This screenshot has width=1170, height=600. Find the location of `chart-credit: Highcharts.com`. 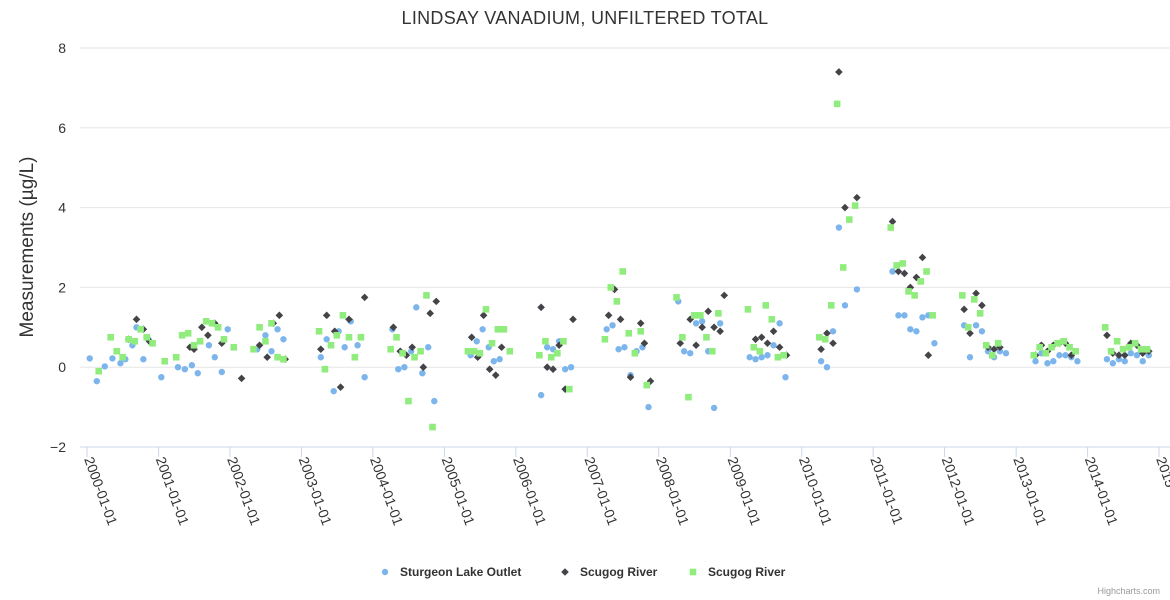

chart-credit: Highcharts.com is located at coordinates (1128, 591).